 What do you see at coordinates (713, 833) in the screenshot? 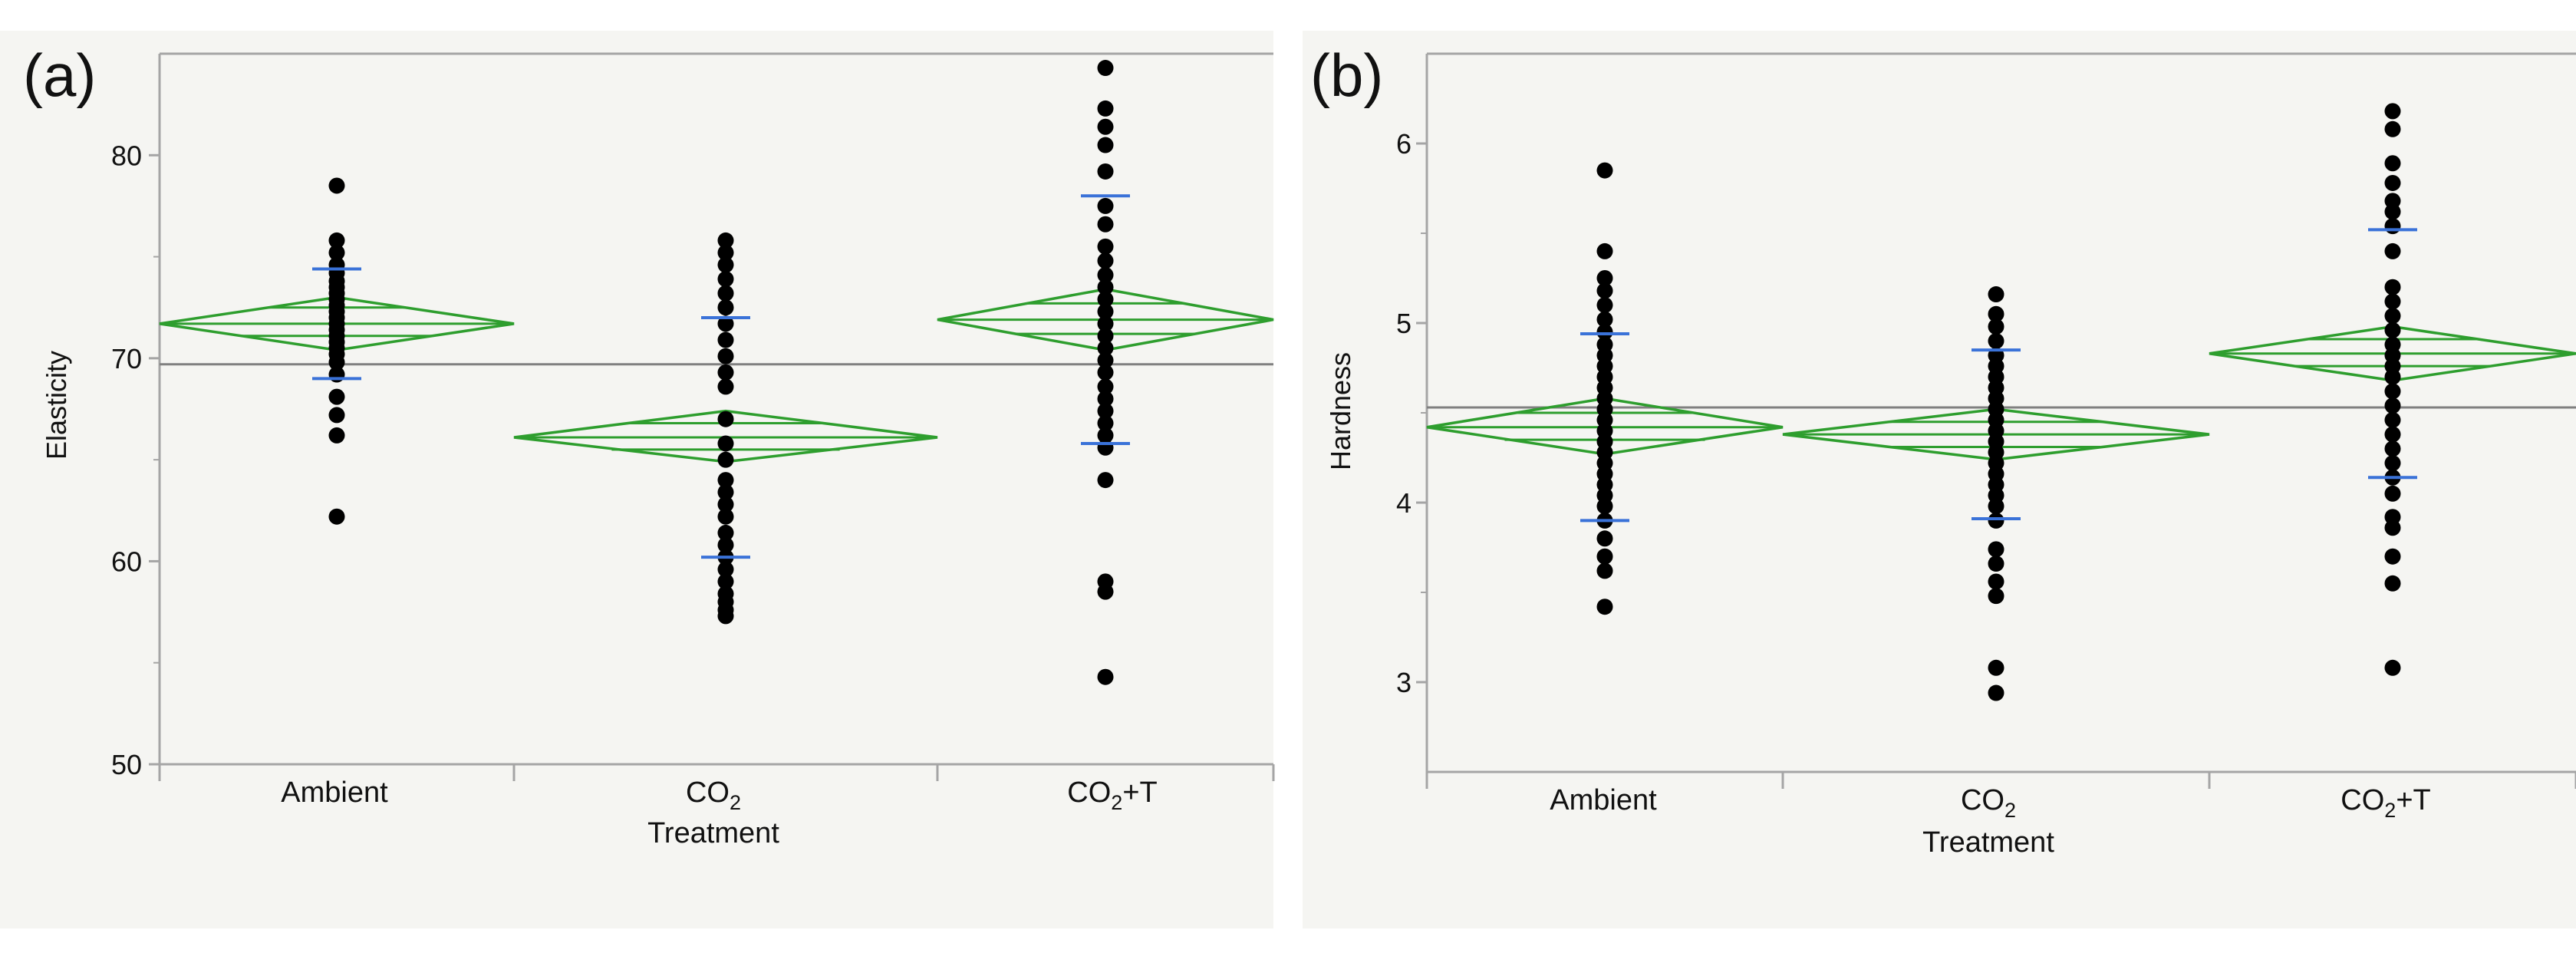
I see `panel-a-x-axis-label: Treatment` at bounding box center [713, 833].